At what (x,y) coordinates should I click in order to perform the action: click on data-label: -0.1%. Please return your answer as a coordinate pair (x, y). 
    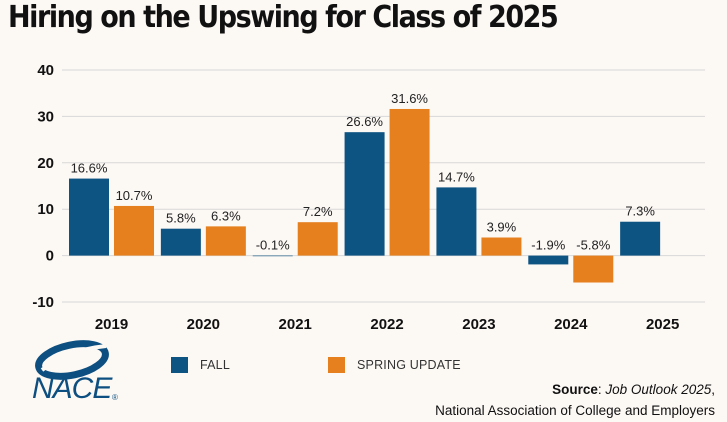
    Looking at the image, I should click on (273, 245).